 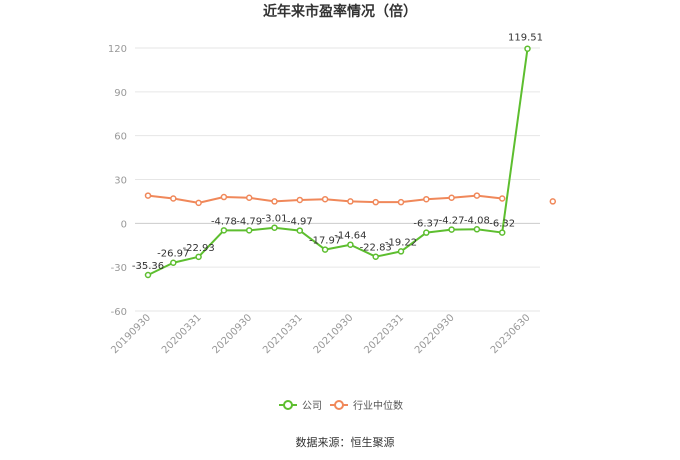 I want to click on x-tick-label: 20210930, so click(x=334, y=334).